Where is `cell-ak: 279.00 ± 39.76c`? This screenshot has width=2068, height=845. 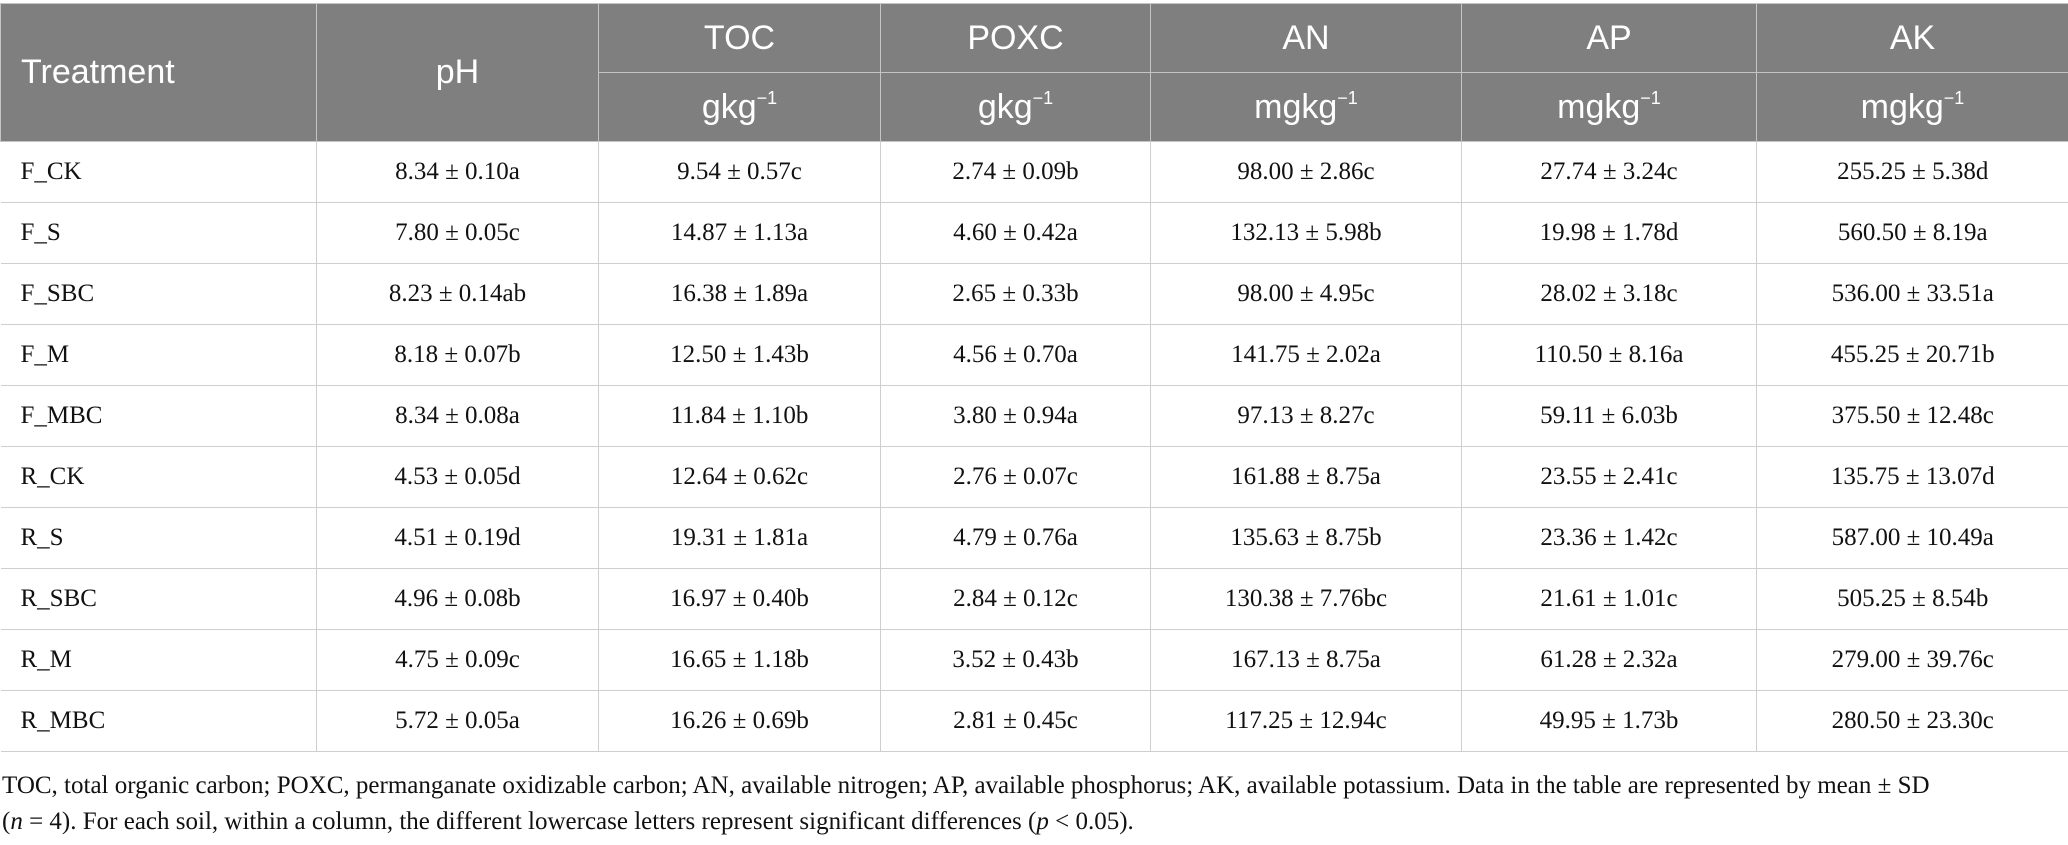
cell-ak: 279.00 ± 39.76c is located at coordinates (1912, 660).